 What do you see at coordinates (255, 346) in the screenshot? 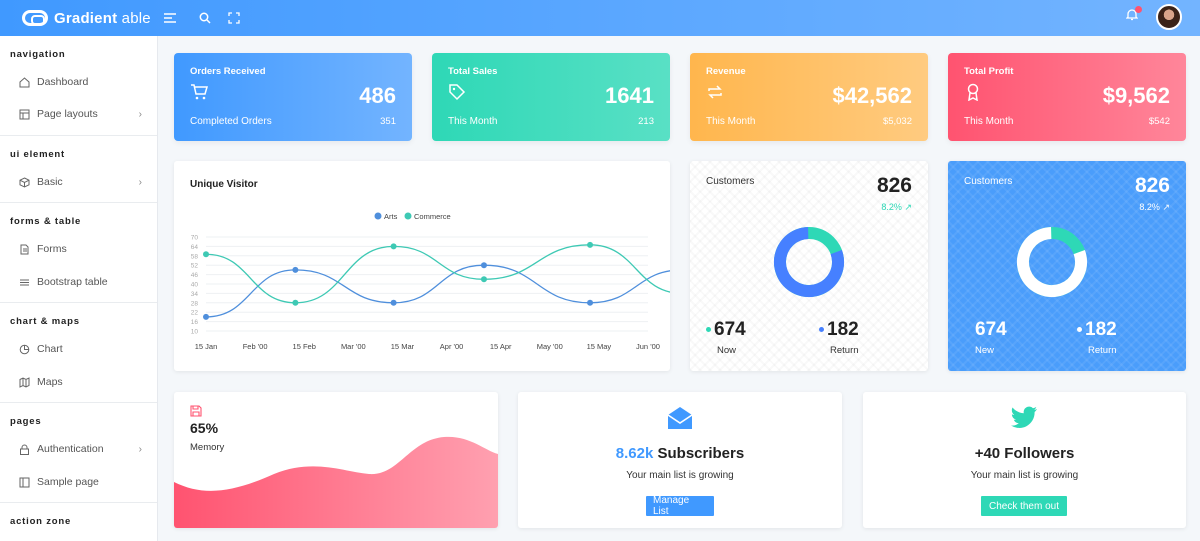
I see `x-tick-label: Feb '00` at bounding box center [255, 346].